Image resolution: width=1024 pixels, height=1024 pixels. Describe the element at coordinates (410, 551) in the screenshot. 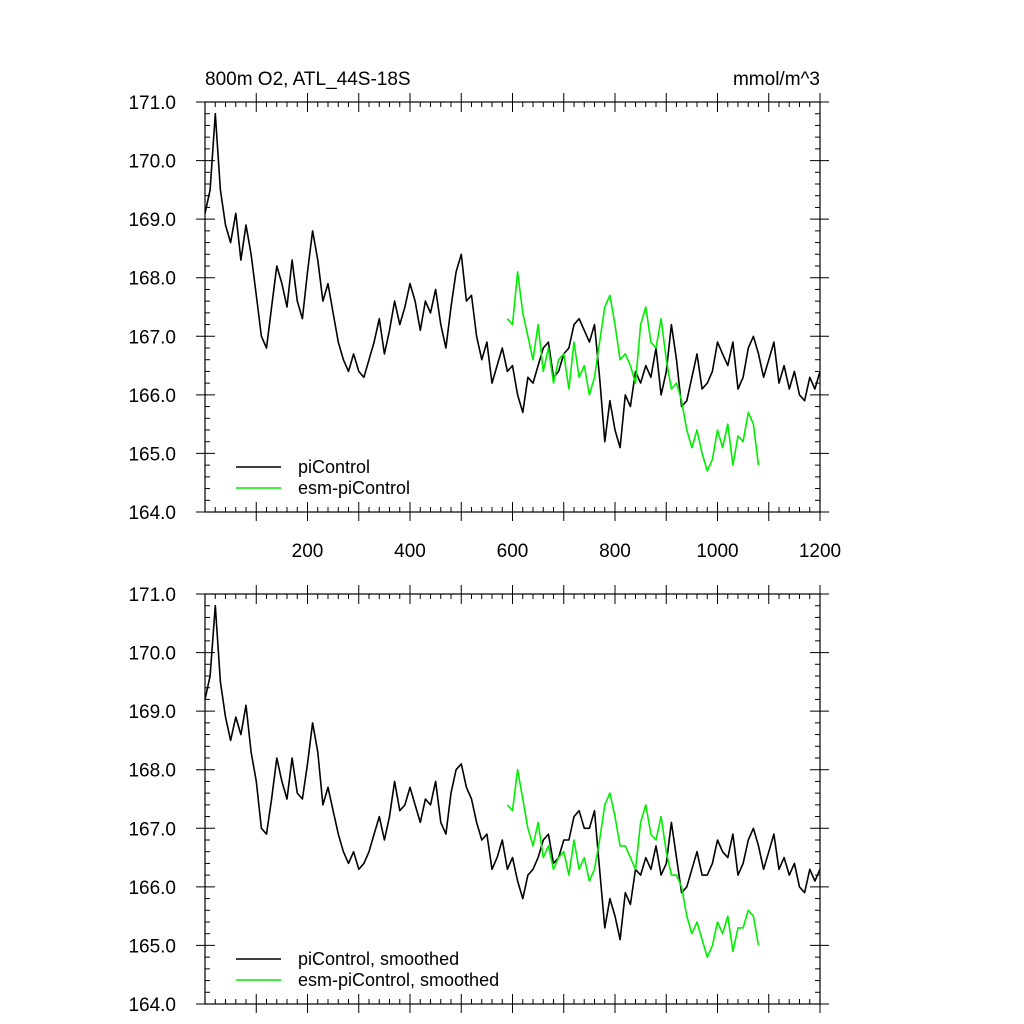

I see `x-tick-label: 400` at that location.